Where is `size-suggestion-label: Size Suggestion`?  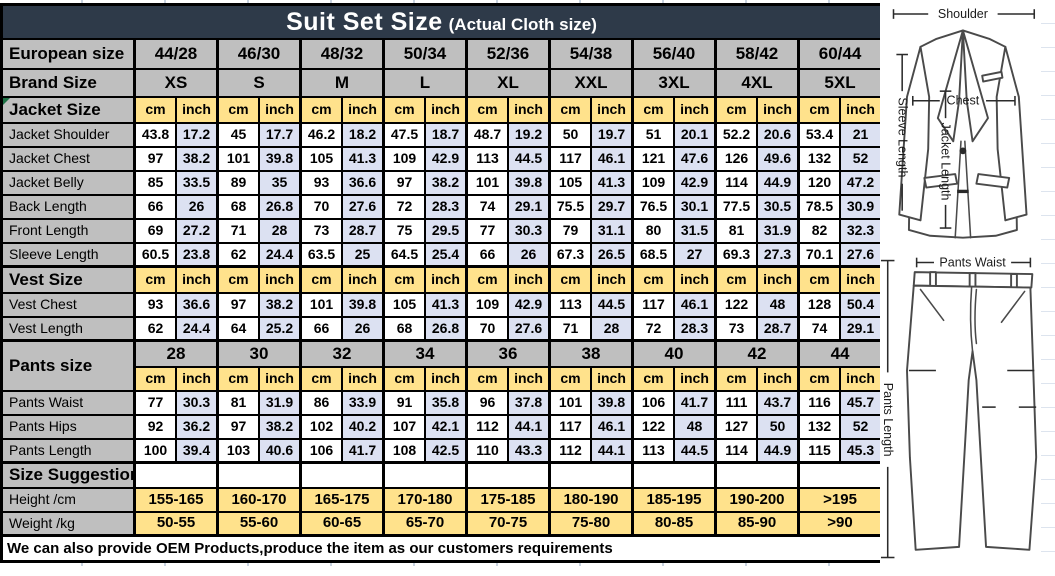
size-suggestion-label: Size Suggestion is located at coordinates (68, 475).